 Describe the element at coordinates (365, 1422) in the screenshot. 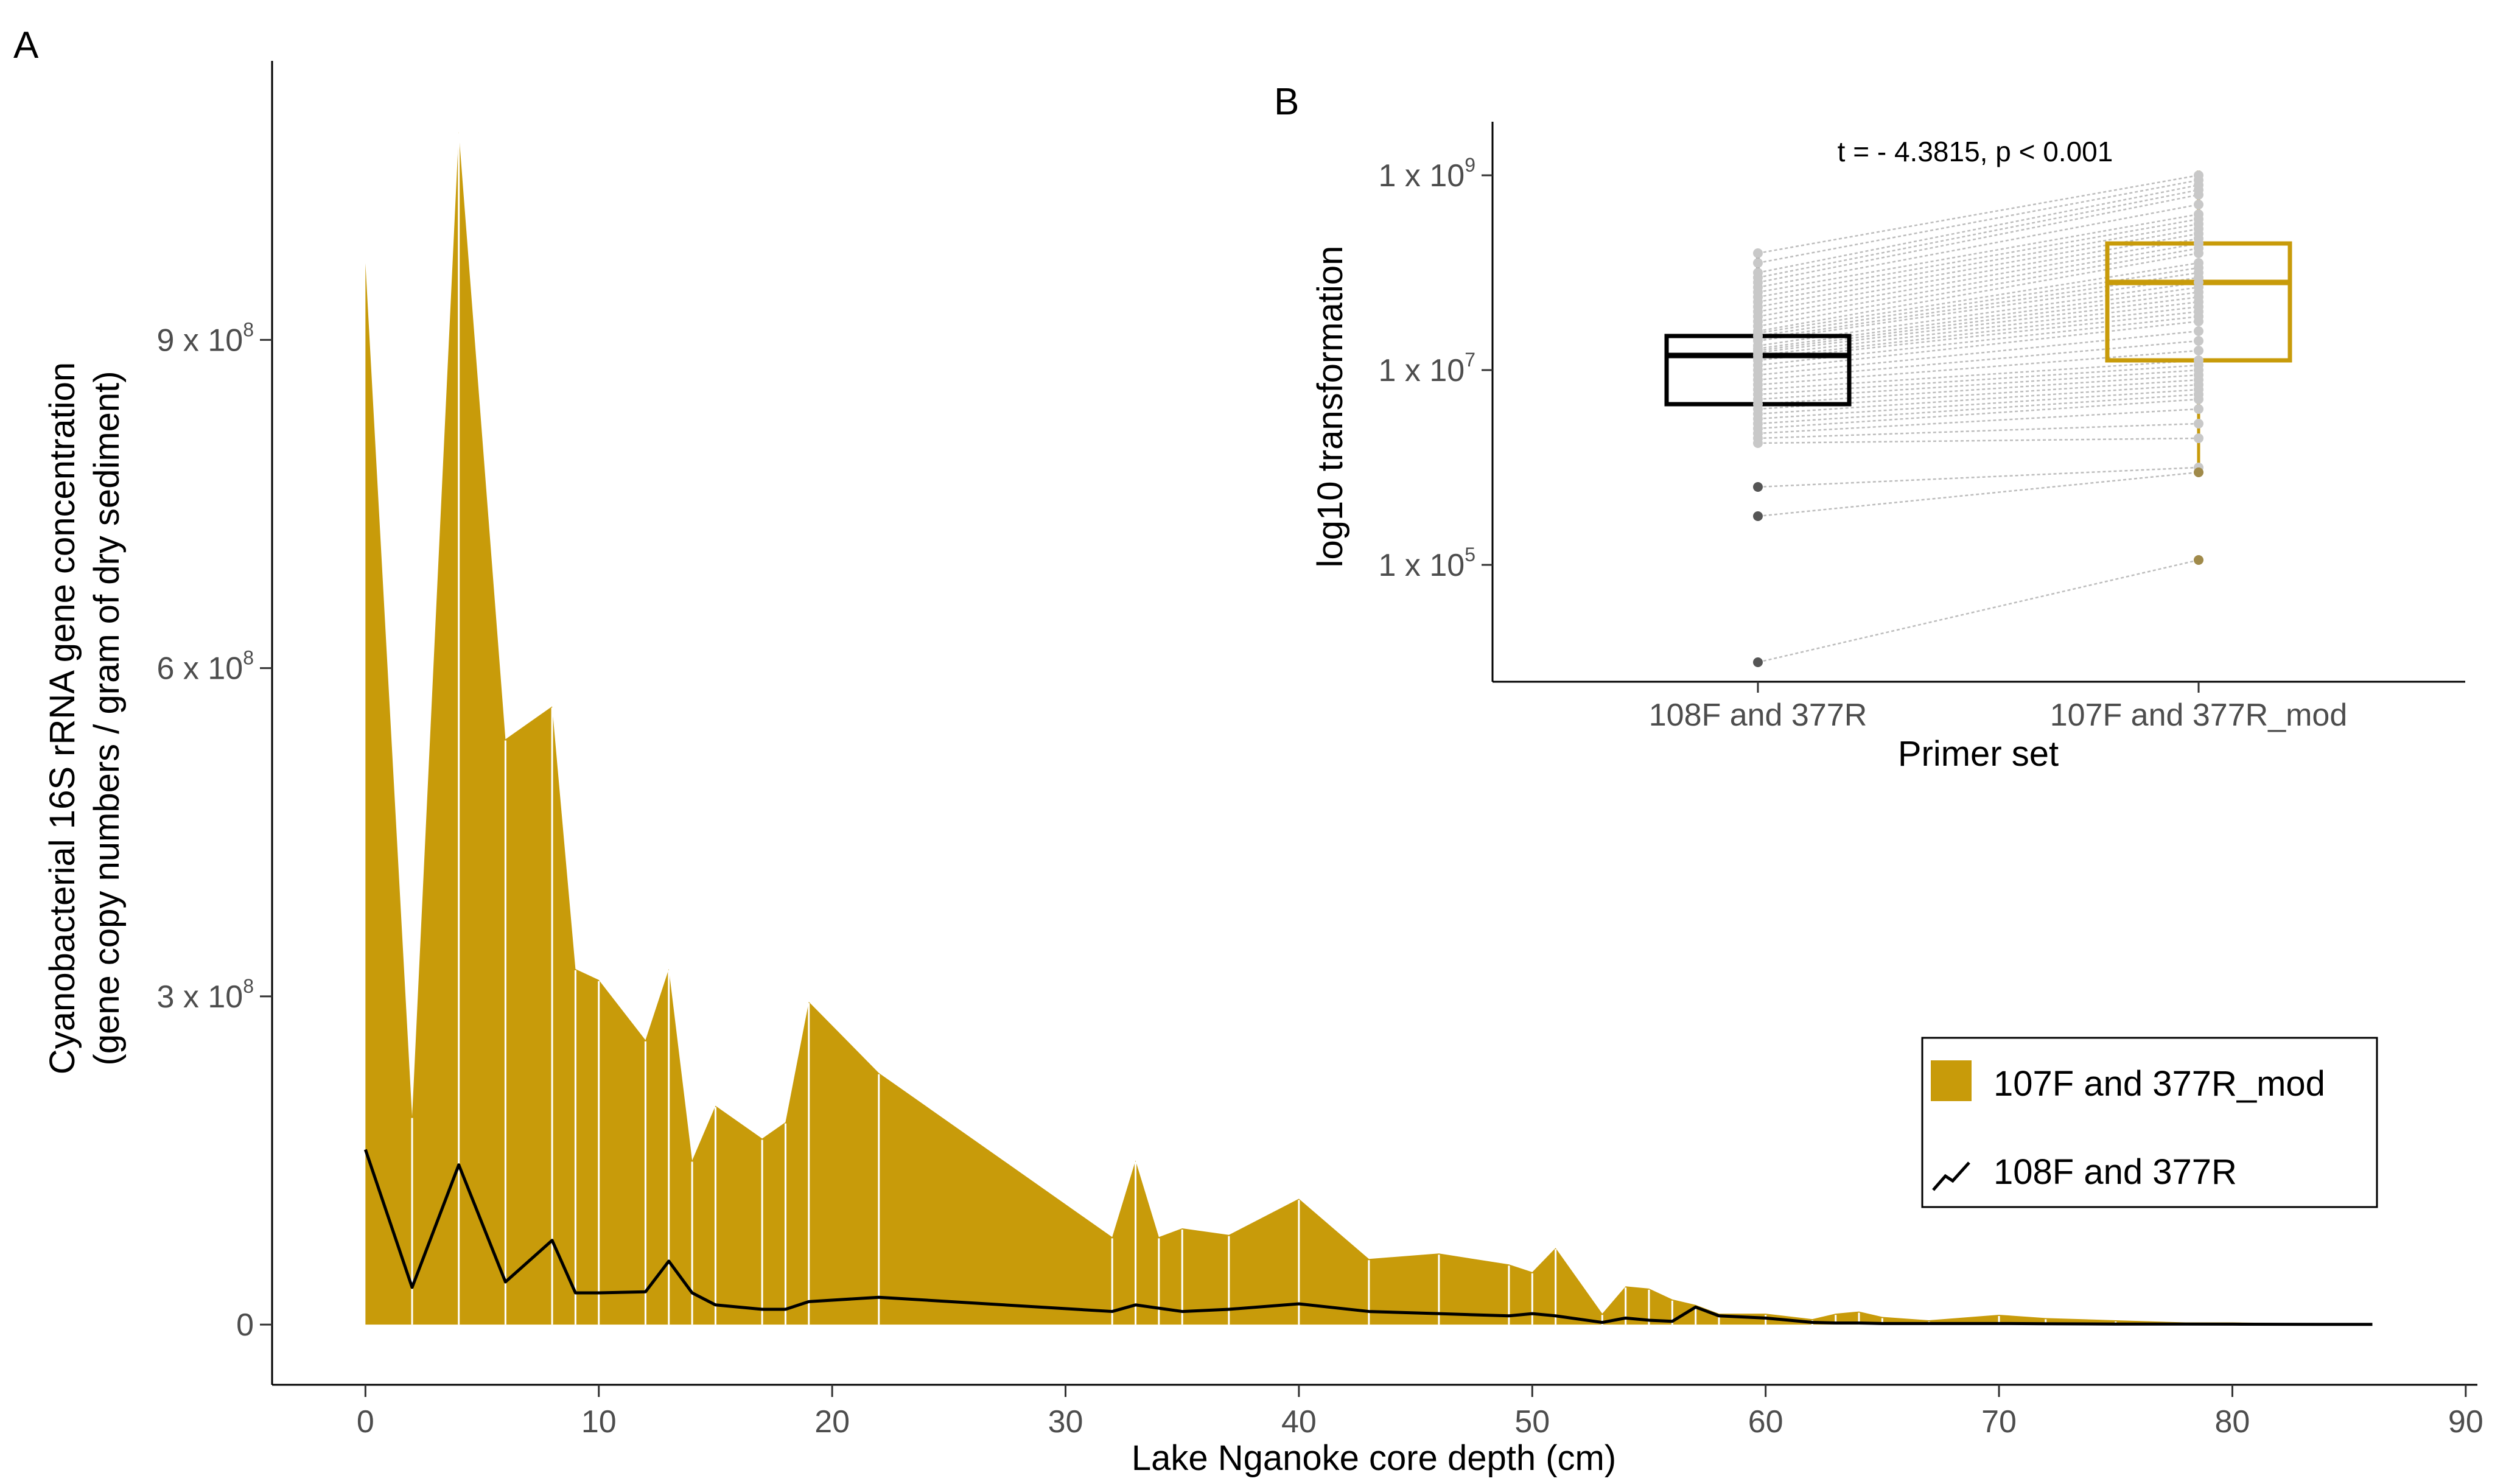

I see `x-tick-label-0: 0` at that location.